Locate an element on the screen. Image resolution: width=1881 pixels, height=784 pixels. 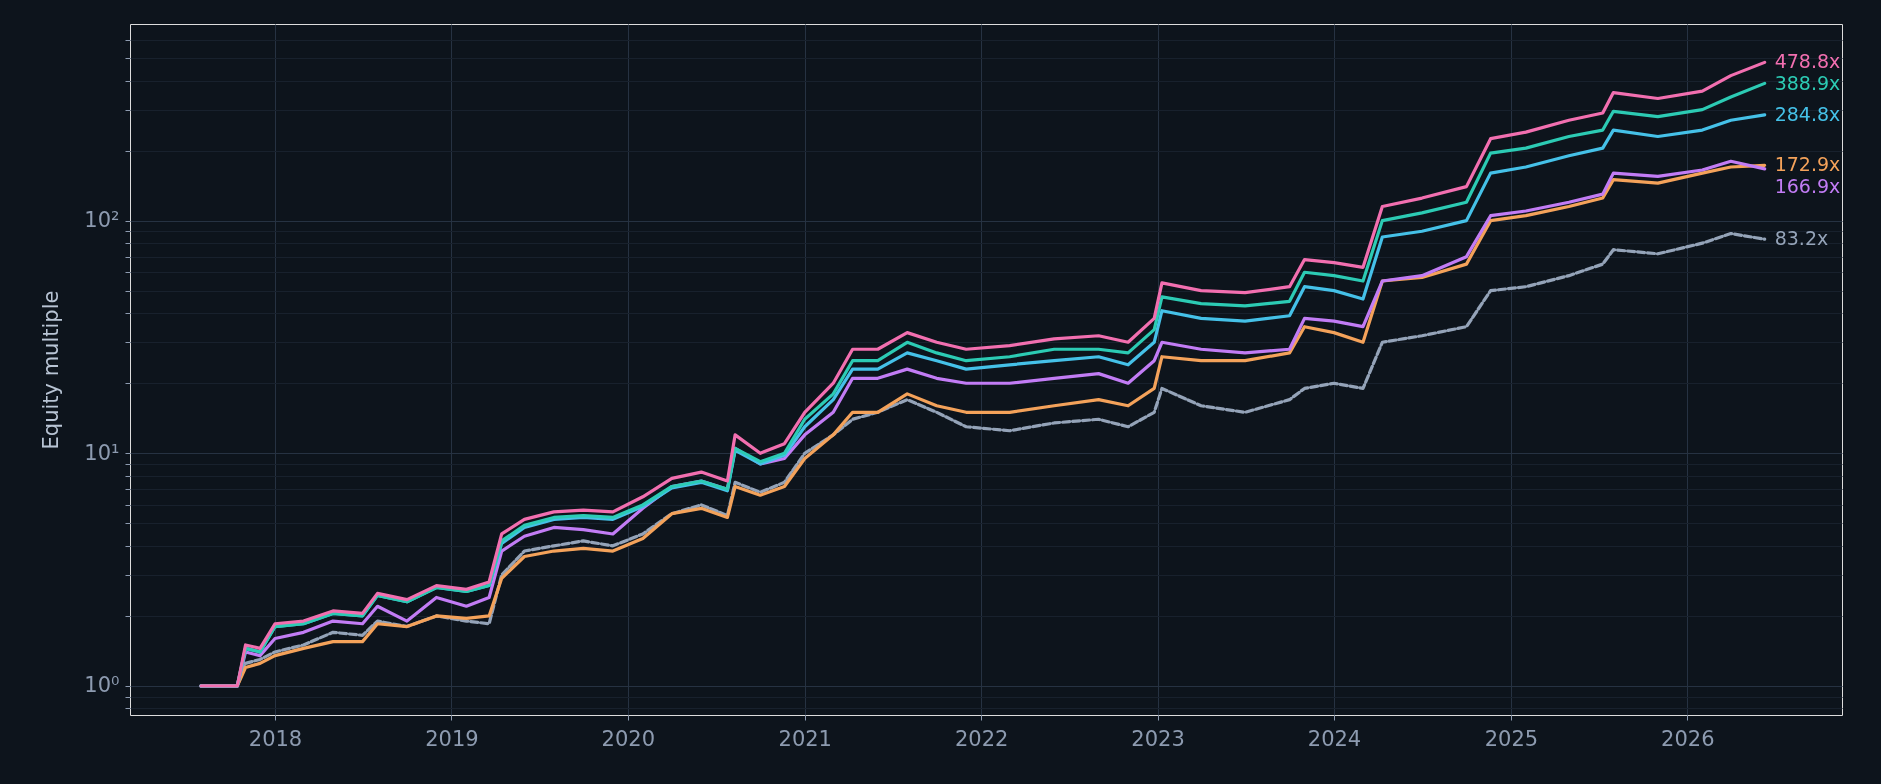
x-tick-label: 2024 is located at coordinates (1334, 738).